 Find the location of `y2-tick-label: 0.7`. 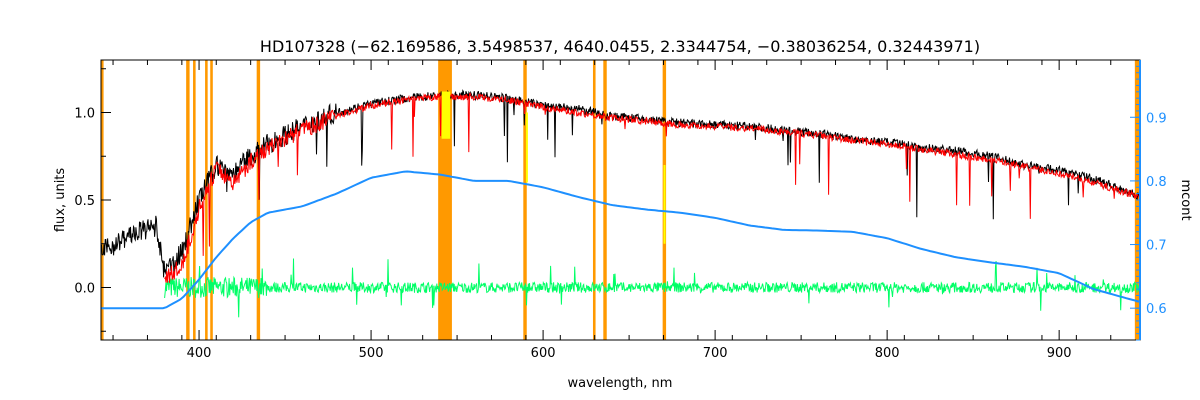

y2-tick-label: 0.7 is located at coordinates (1156, 246).